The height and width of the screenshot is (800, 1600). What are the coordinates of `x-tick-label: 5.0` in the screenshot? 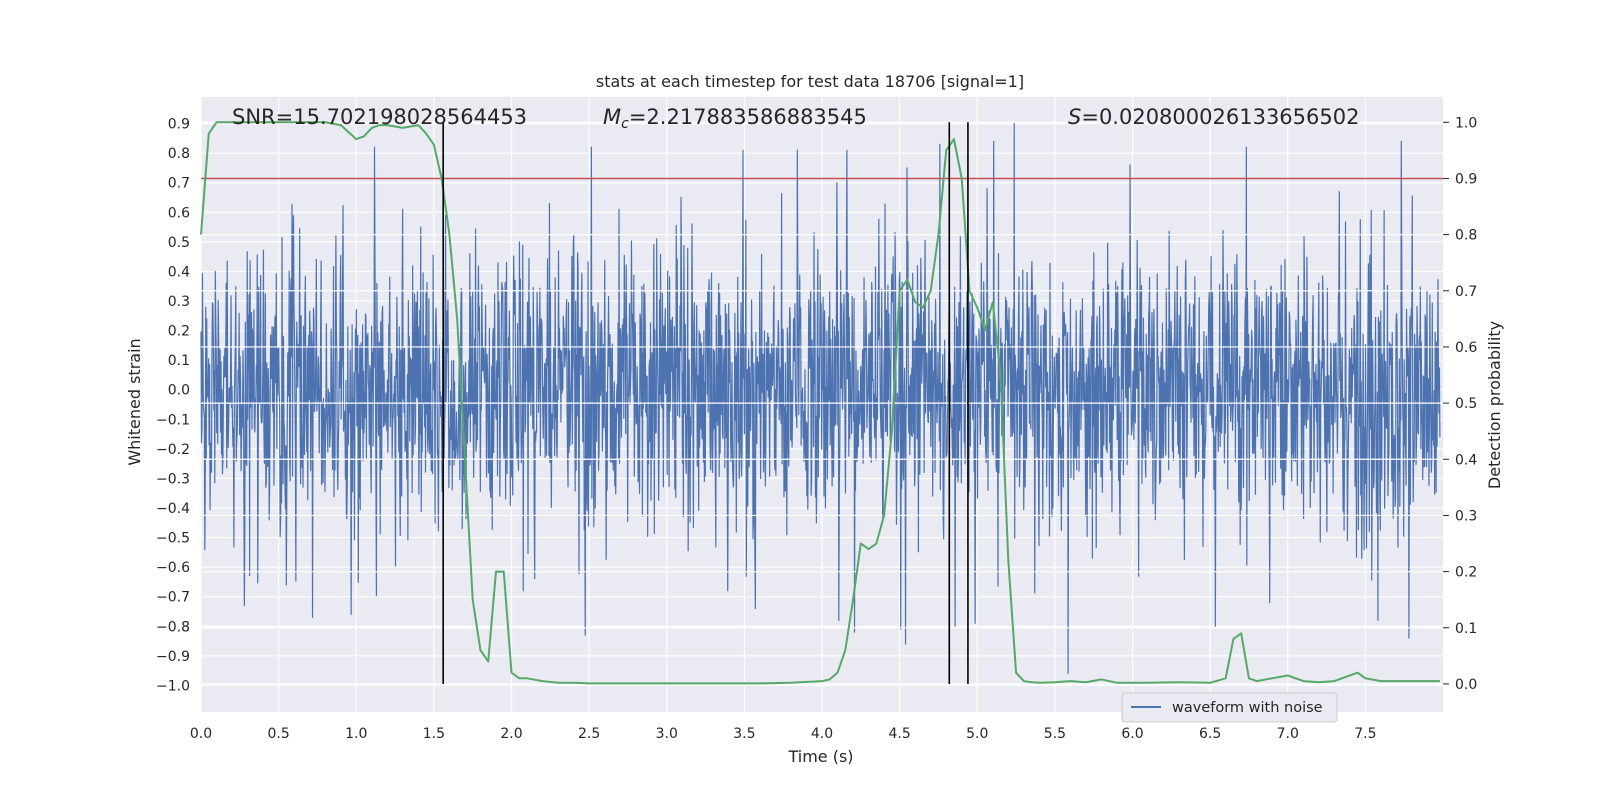 It's located at (977, 734).